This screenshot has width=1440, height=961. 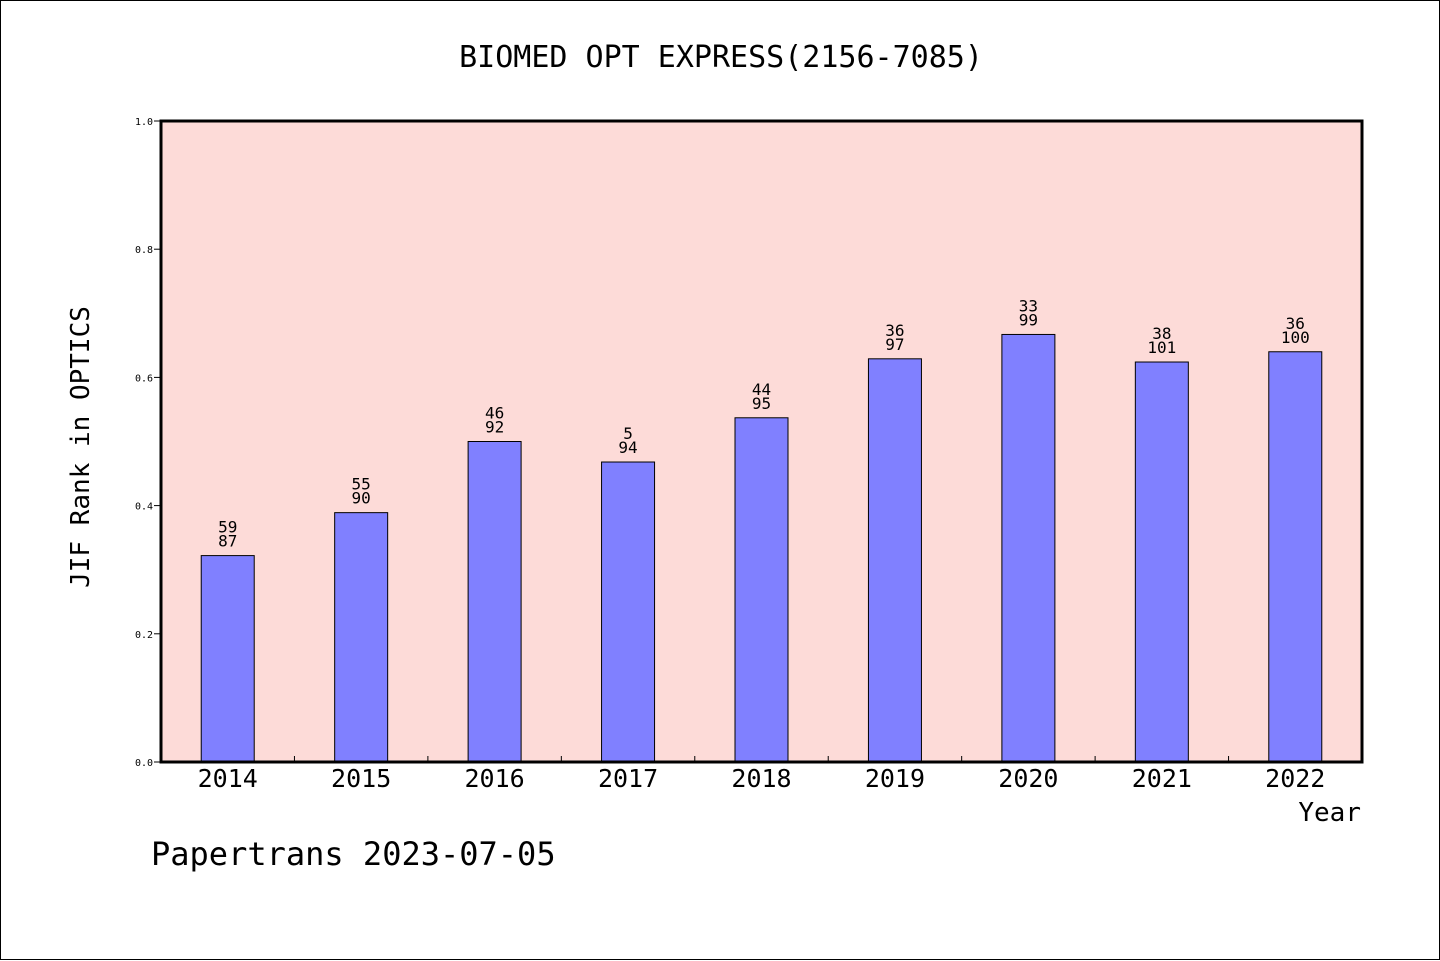 I want to click on y-axis-ticks: 0.0 0.2 0.4 0.6 0.8 1.0, so click(x=148, y=443).